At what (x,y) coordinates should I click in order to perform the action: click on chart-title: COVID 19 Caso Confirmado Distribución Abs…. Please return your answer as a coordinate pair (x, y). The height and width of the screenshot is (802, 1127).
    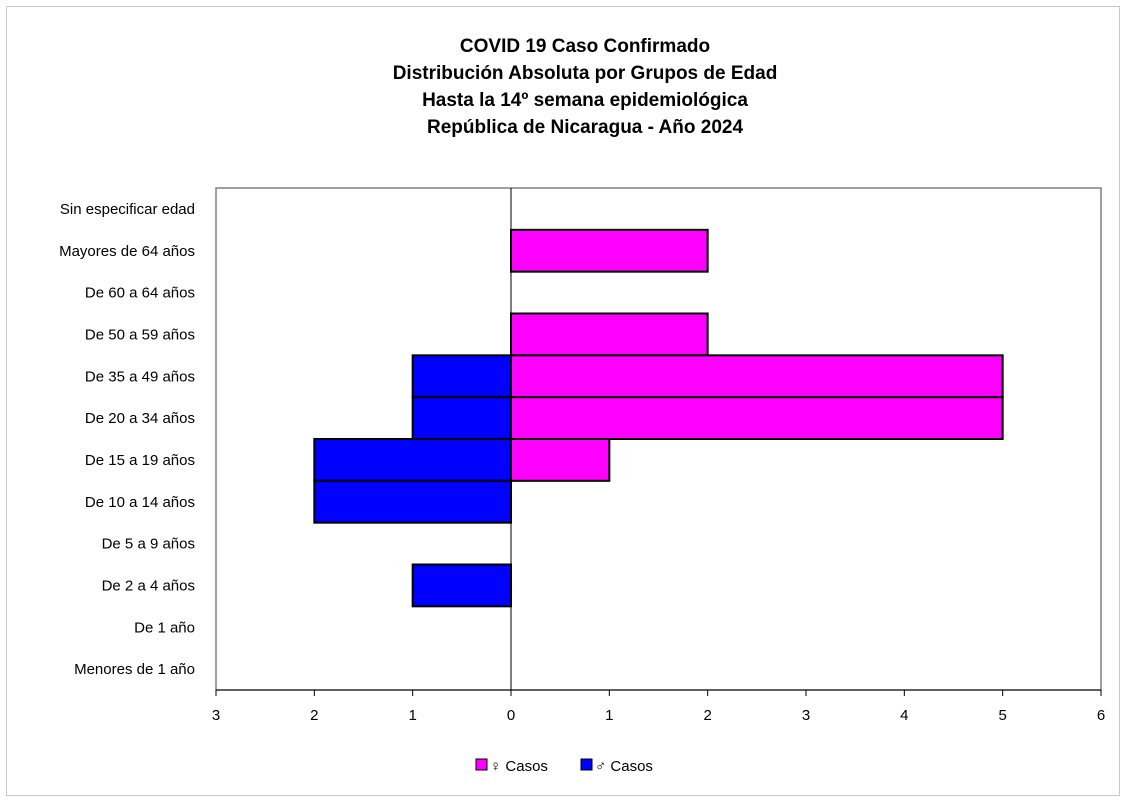
    Looking at the image, I should click on (585, 87).